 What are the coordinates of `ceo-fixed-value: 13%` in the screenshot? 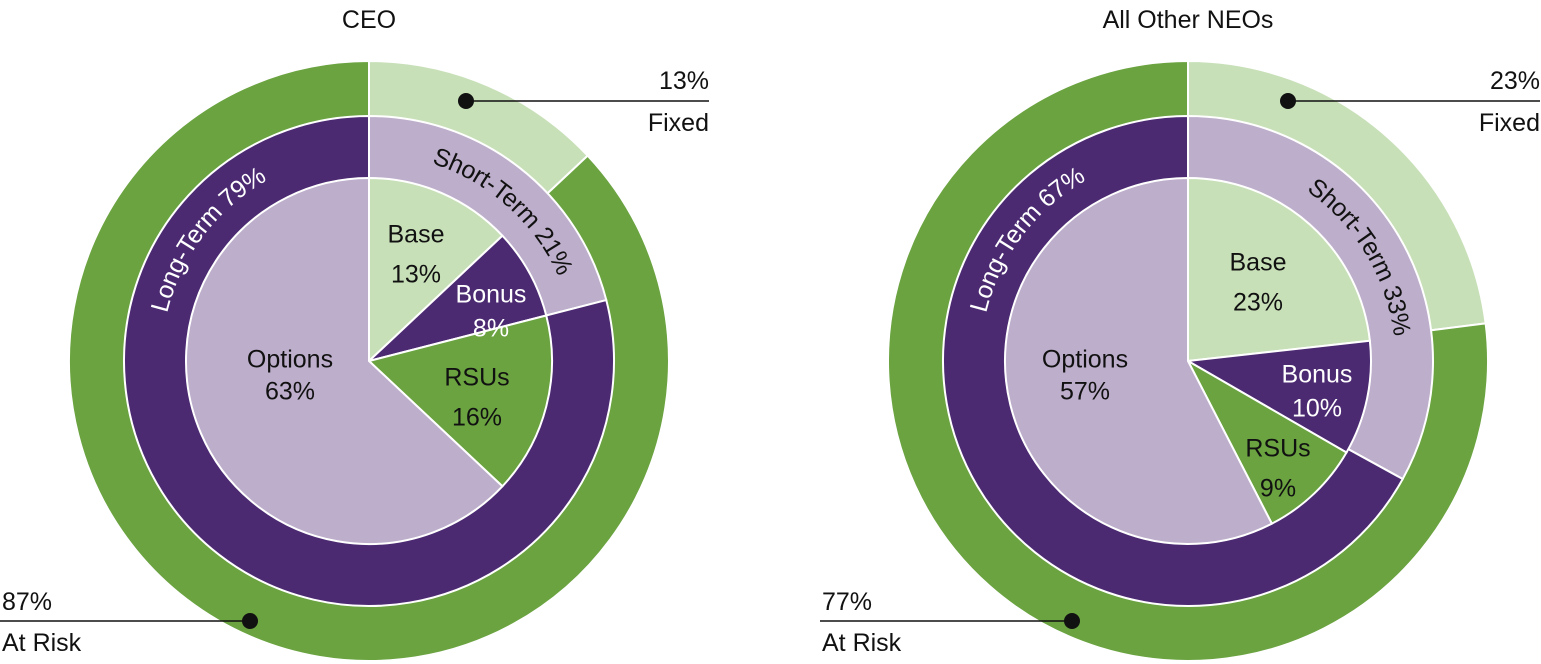 It's located at (684, 81).